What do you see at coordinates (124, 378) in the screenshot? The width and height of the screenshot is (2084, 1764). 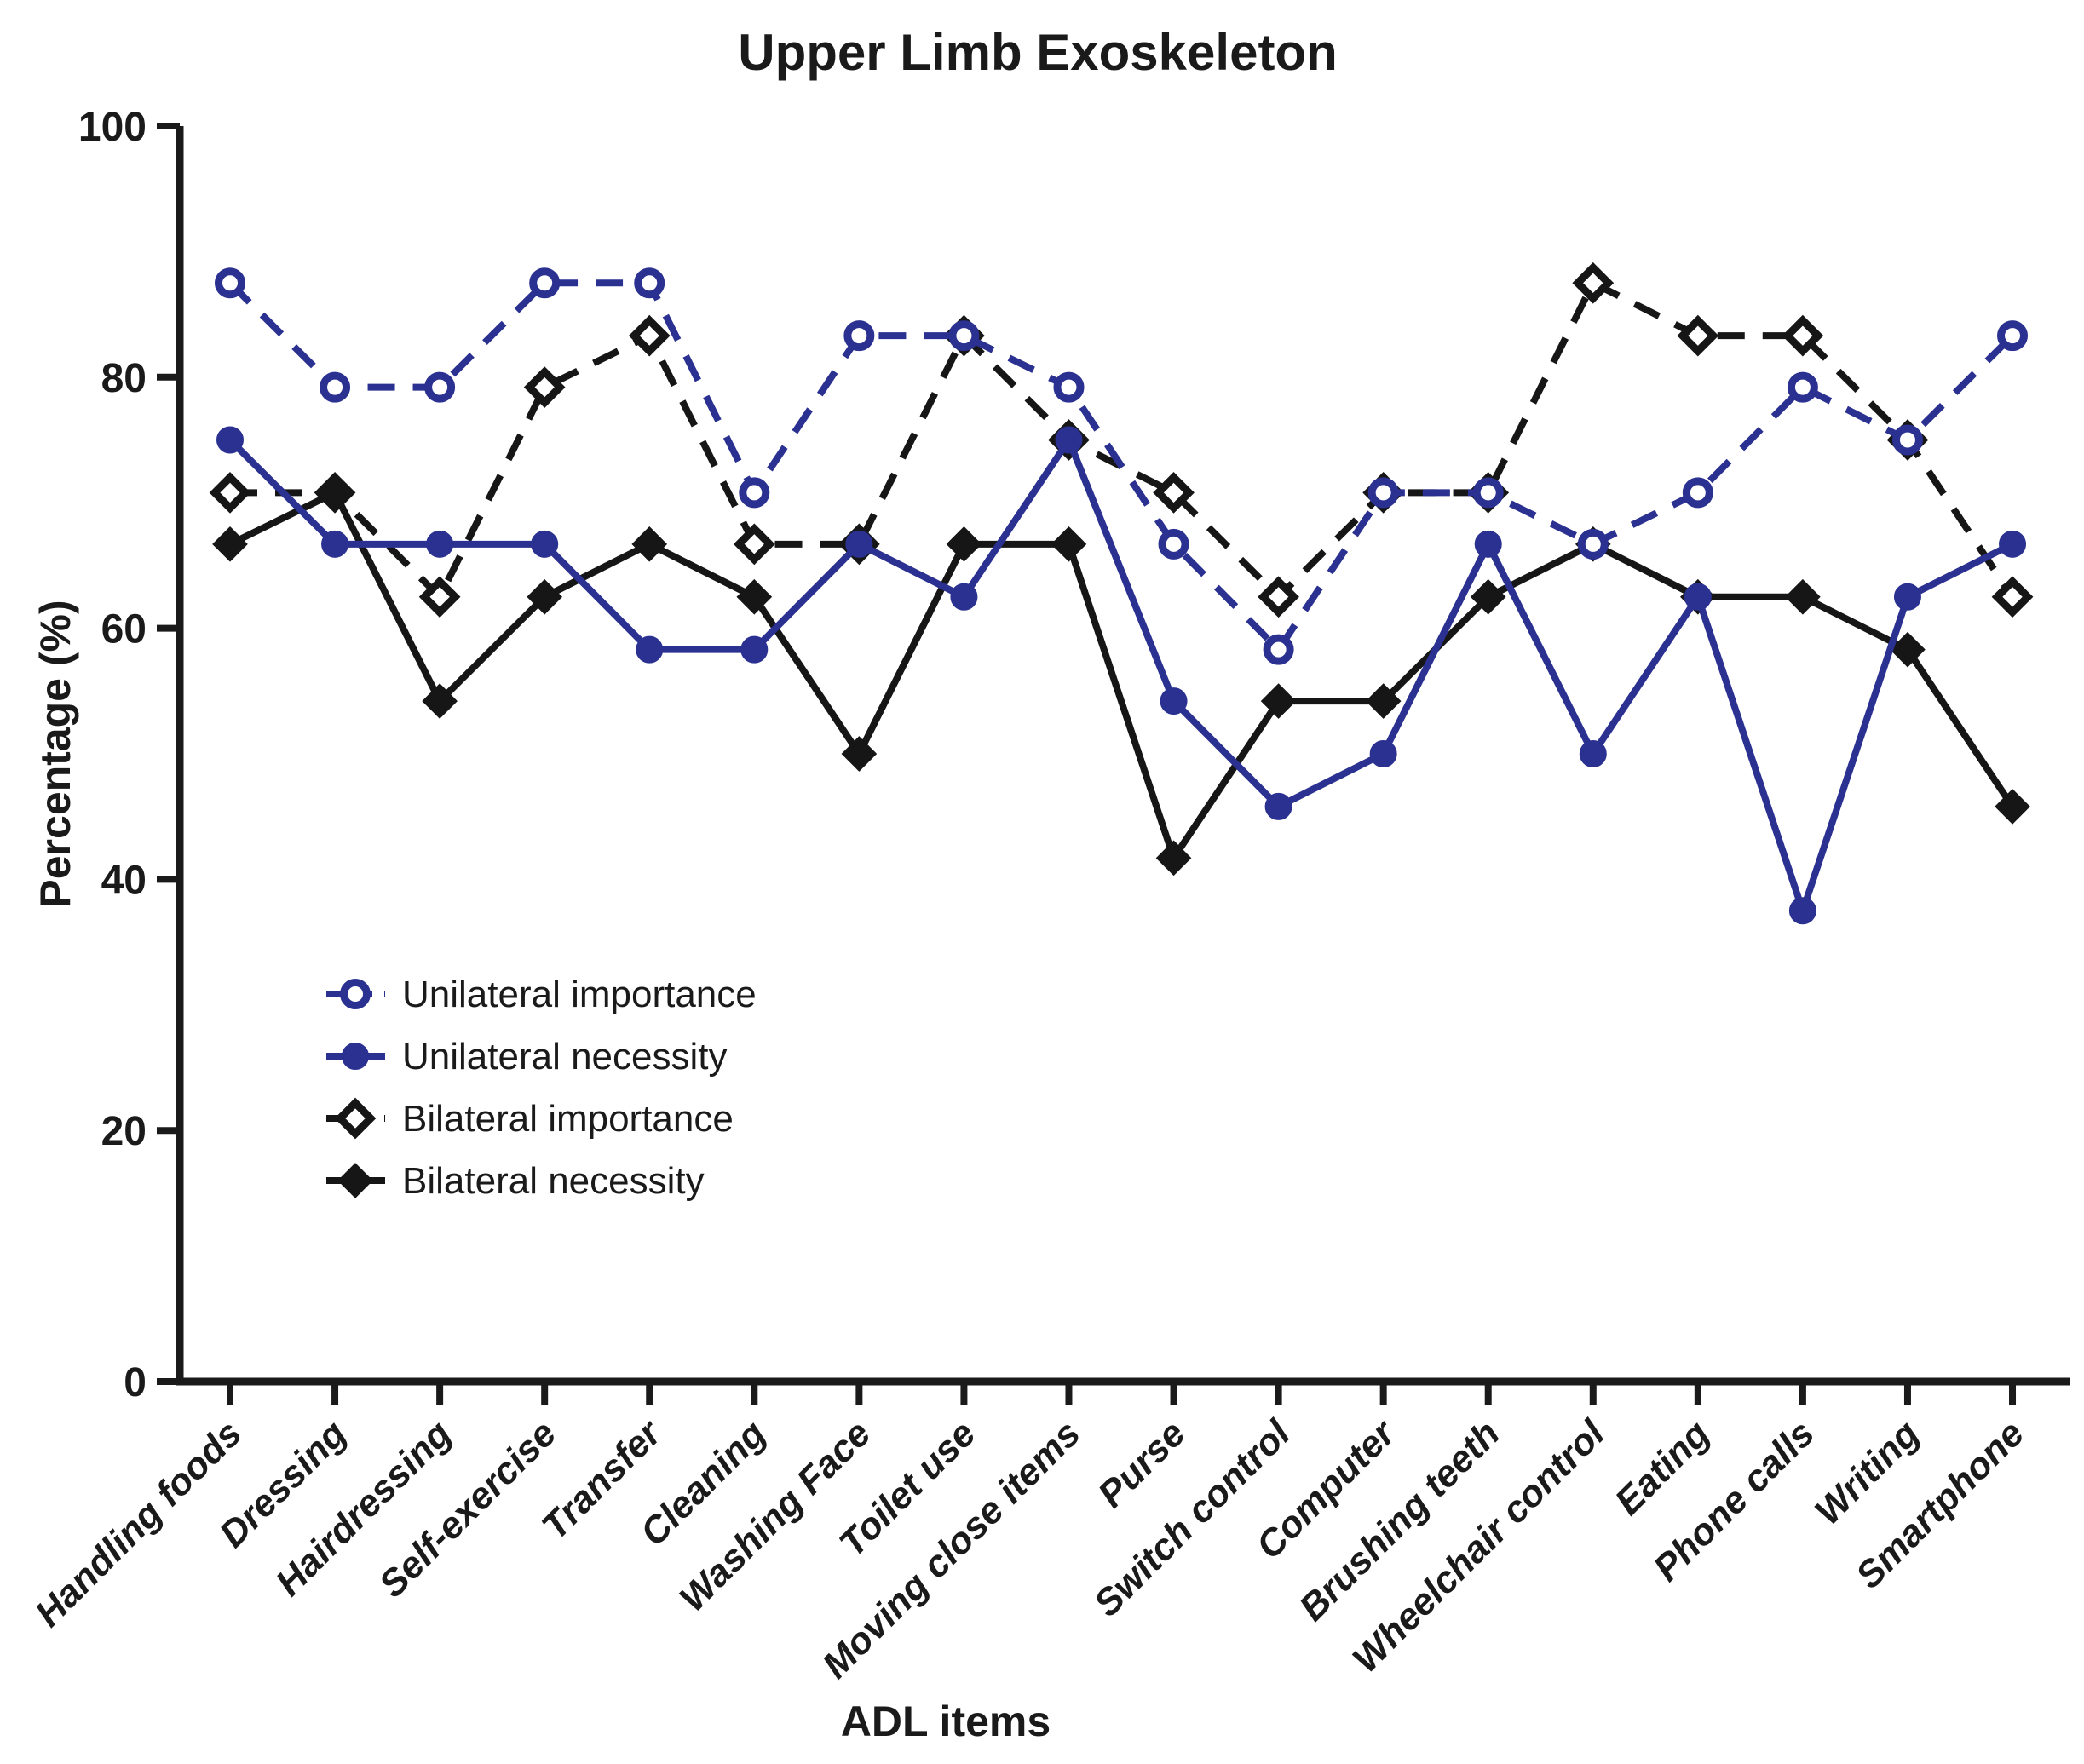 I see `y-tick-label: 80` at bounding box center [124, 378].